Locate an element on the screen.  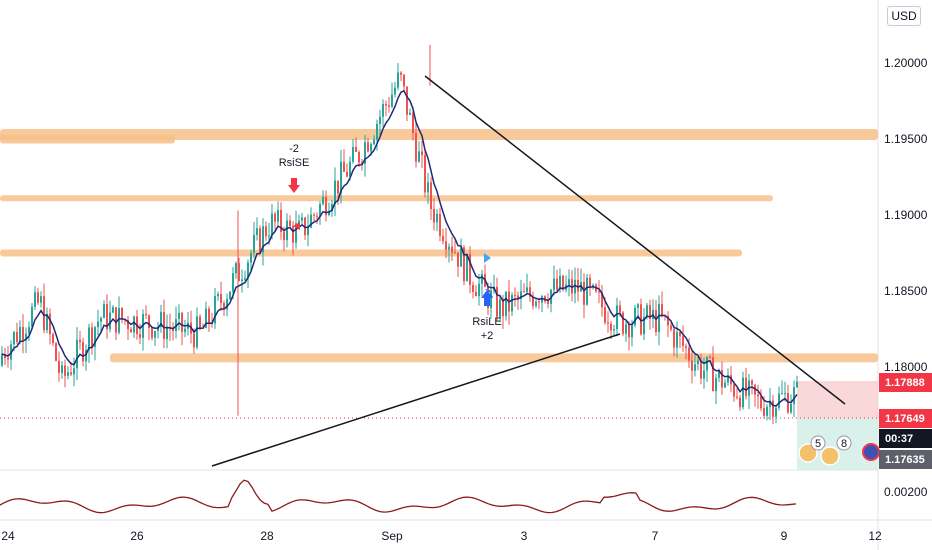
x-tick-label: 9 is located at coordinates (784, 536).